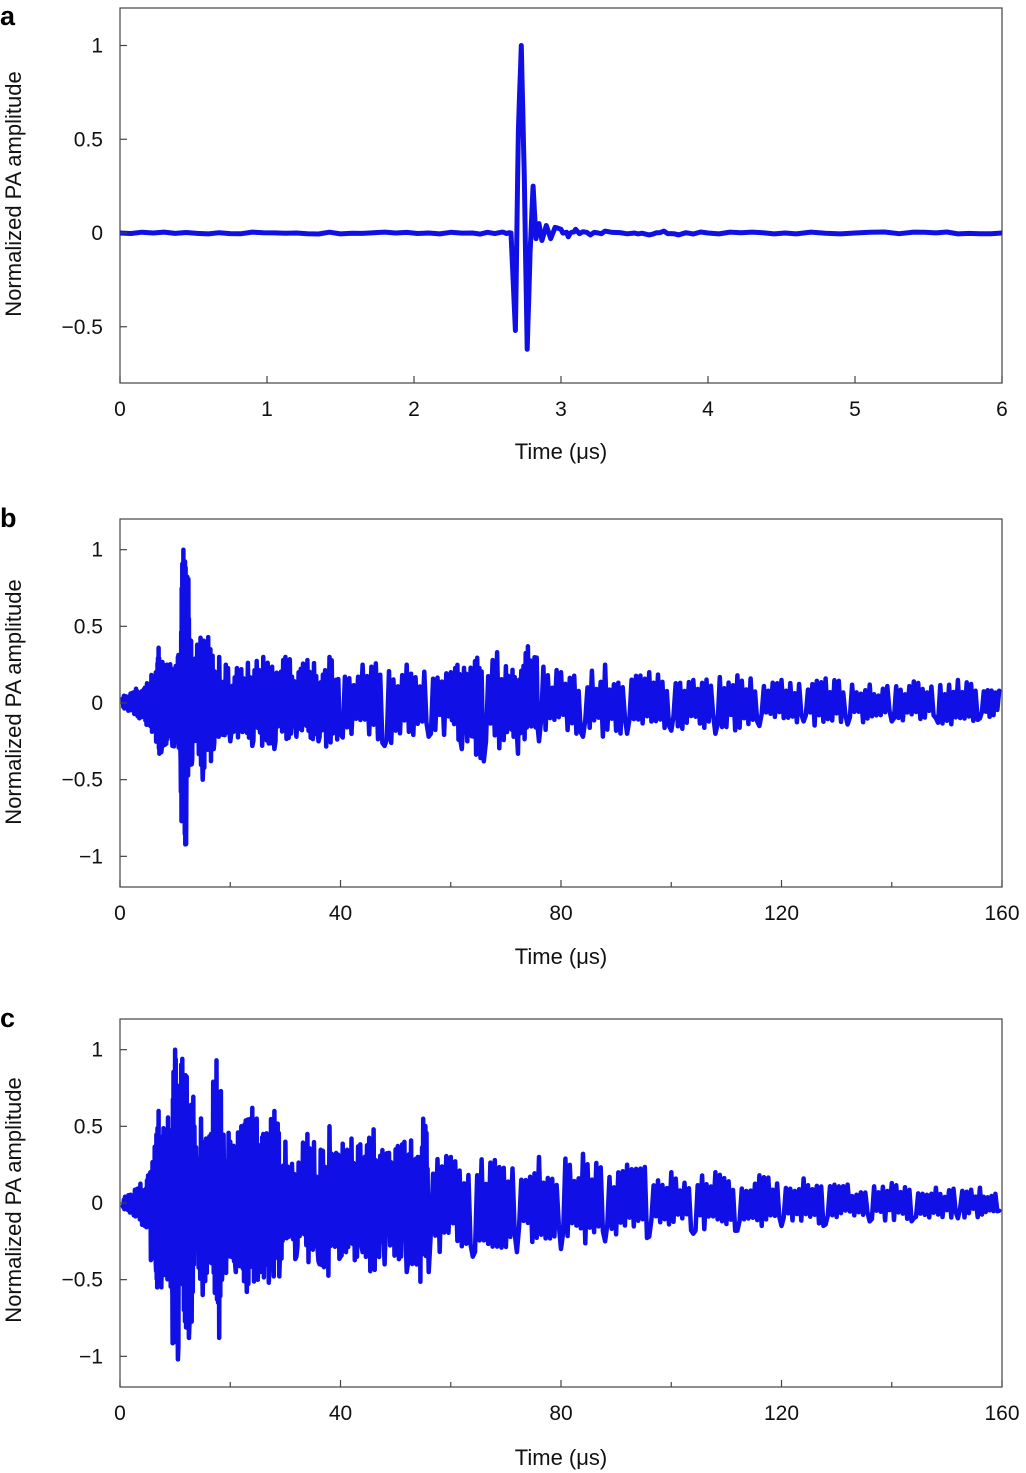 The image size is (1026, 1473). I want to click on x-tick-label-c: 80, so click(560, 1413).